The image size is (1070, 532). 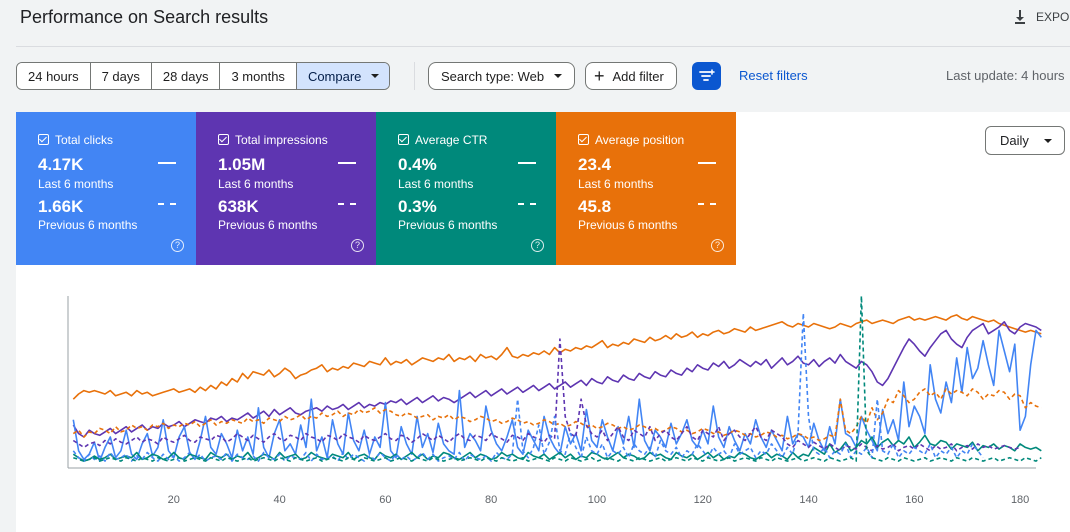 What do you see at coordinates (279, 500) in the screenshot?
I see `x-tick-label: 40` at bounding box center [279, 500].